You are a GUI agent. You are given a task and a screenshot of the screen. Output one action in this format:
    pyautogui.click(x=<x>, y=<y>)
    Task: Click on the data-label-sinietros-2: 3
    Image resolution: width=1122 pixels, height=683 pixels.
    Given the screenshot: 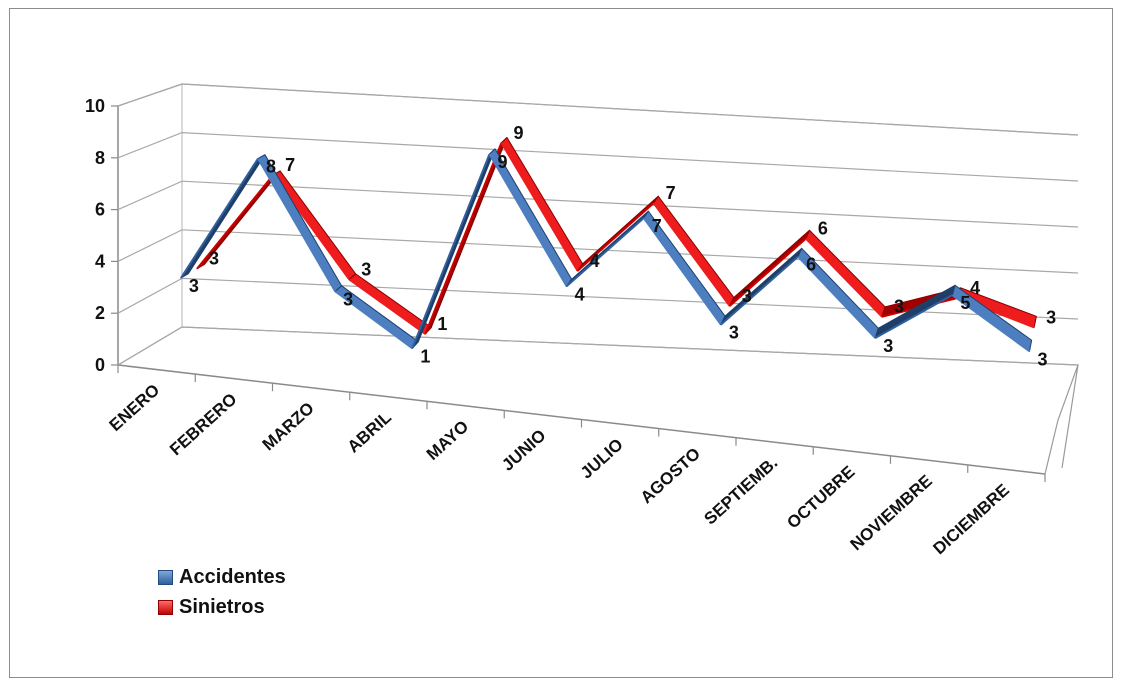 What is the action you would take?
    pyautogui.click(x=366, y=269)
    